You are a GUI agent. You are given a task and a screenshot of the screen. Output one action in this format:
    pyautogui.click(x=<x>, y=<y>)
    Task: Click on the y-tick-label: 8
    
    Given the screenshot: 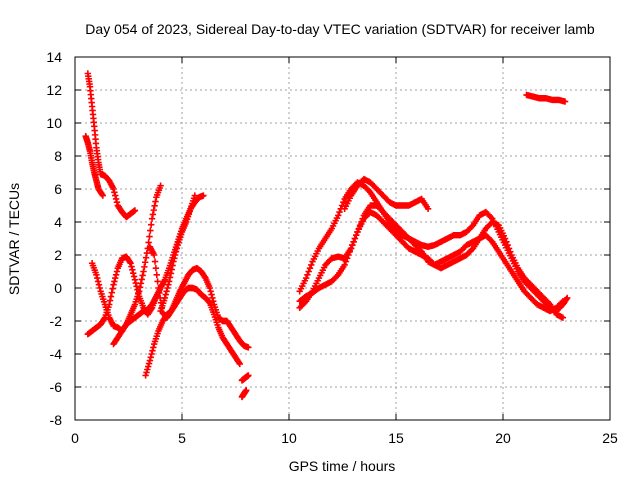 What is the action you would take?
    pyautogui.click(x=58, y=156)
    